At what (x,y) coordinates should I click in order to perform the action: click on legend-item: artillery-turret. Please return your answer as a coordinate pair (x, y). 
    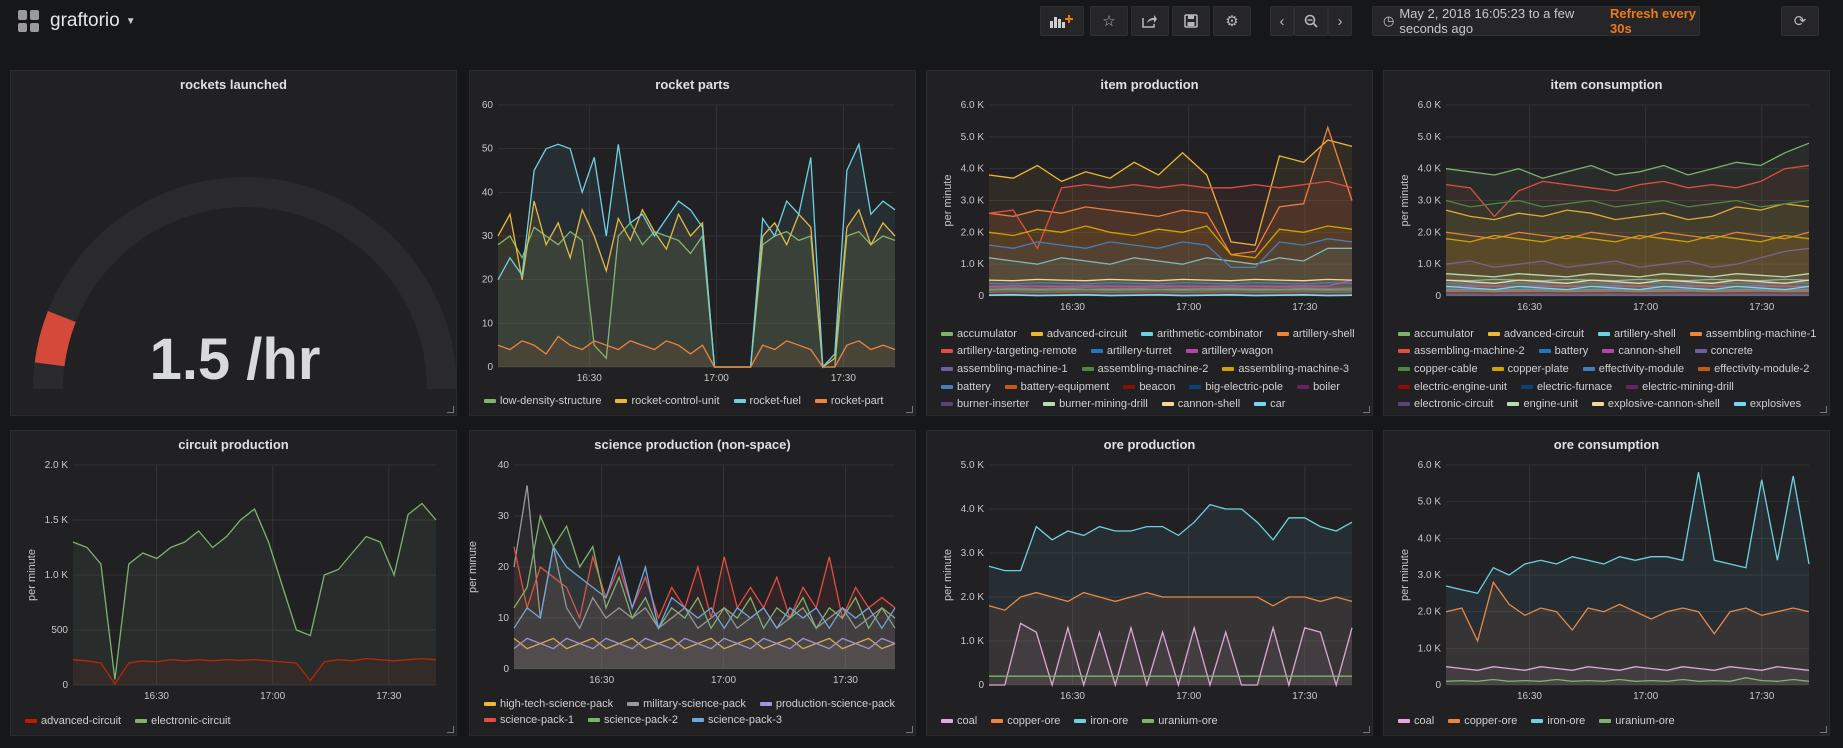
    Looking at the image, I should click on (1131, 352).